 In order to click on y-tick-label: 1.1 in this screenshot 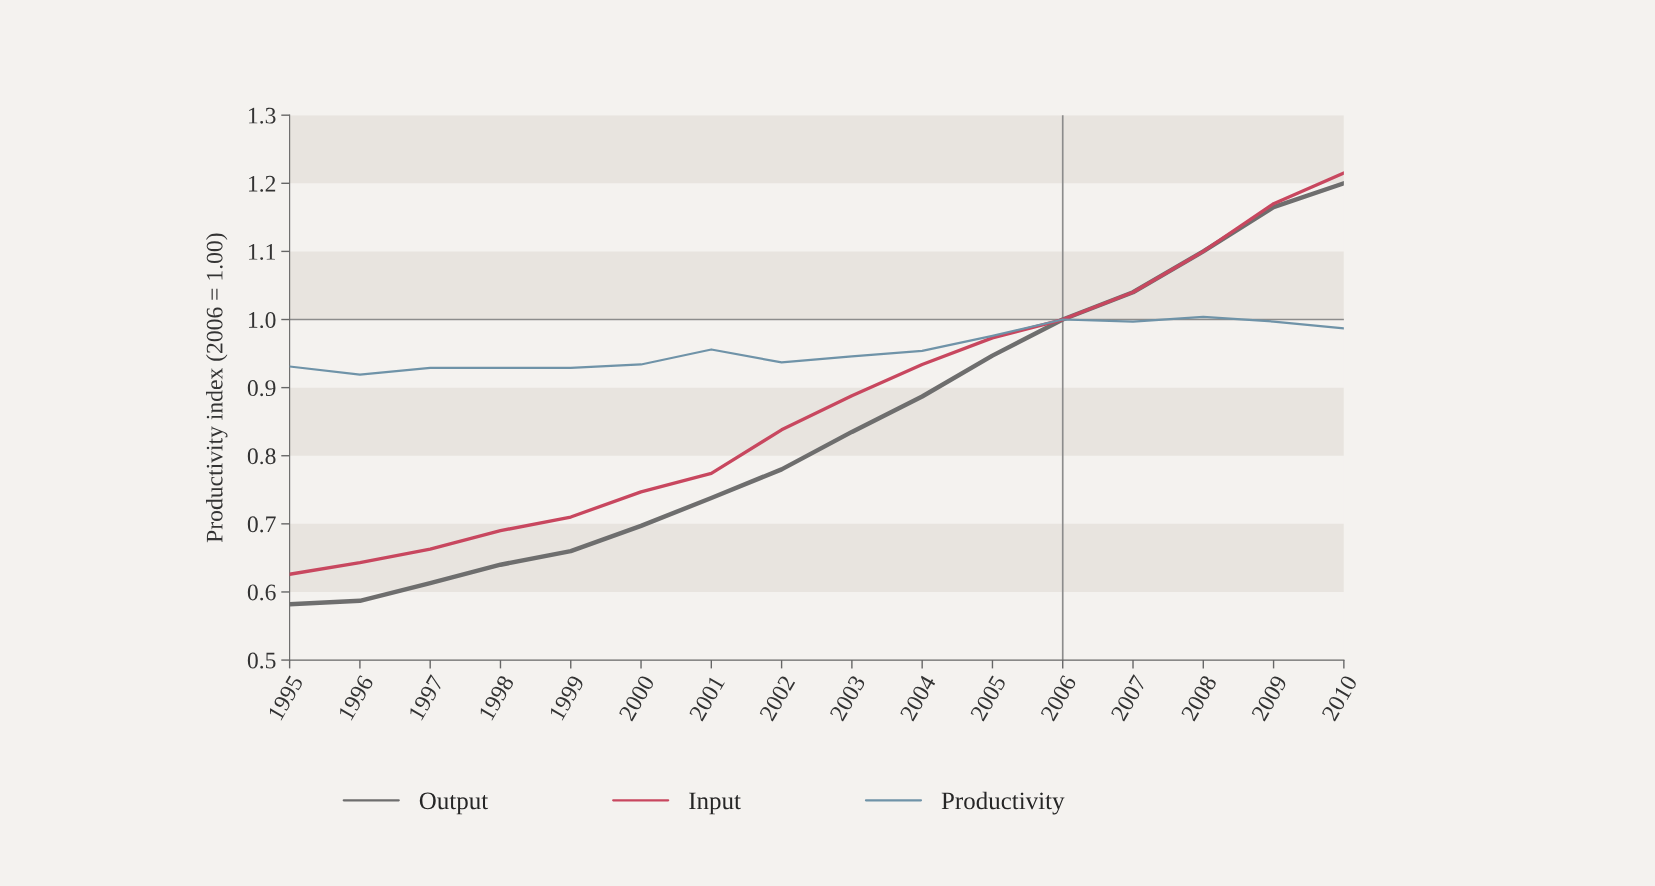, I will do `click(262, 252)`.